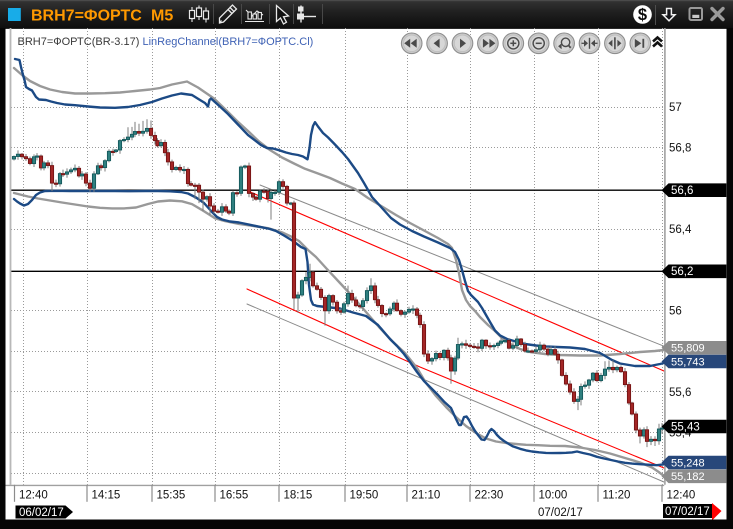  Describe the element at coordinates (171, 495) in the screenshot. I see `svg-text: 15:35` at that location.